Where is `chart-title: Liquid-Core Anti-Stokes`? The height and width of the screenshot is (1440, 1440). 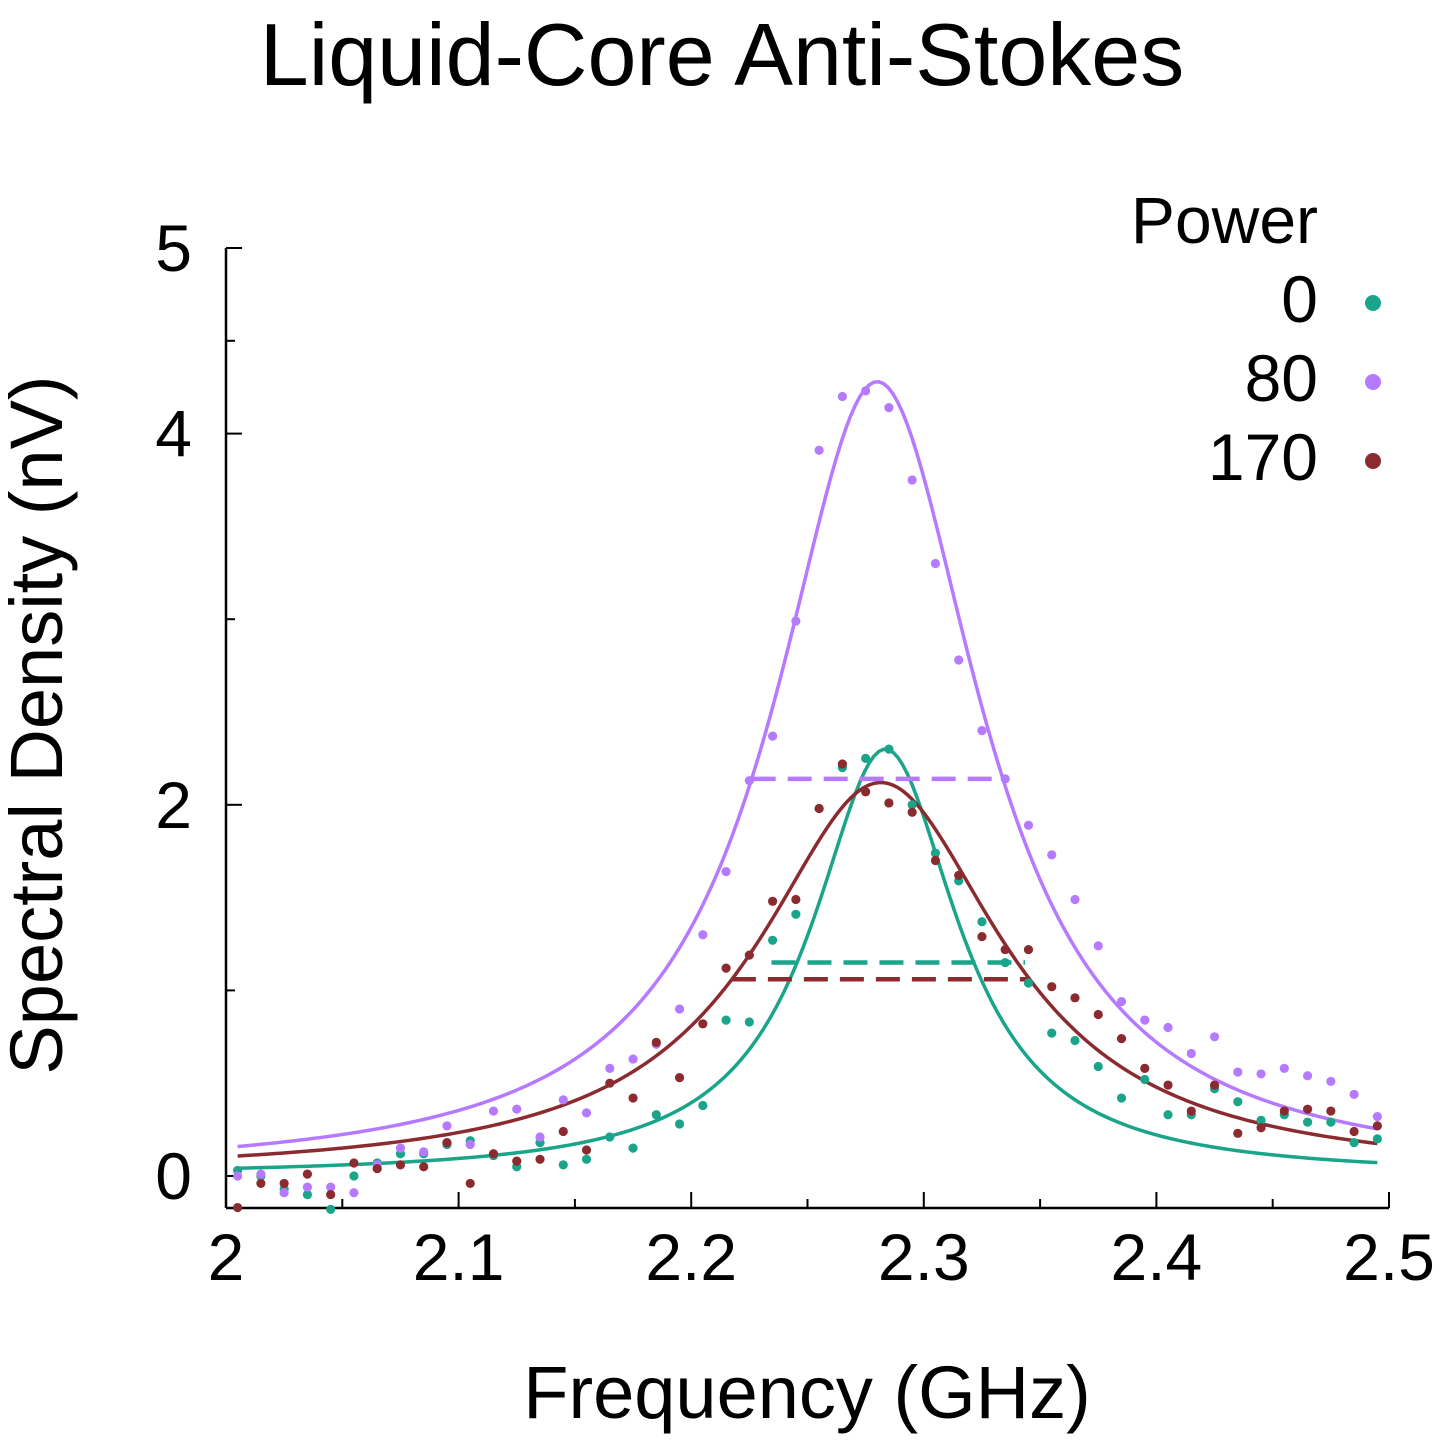
chart-title: Liquid-Core Anti-Stokes is located at coordinates (722, 54).